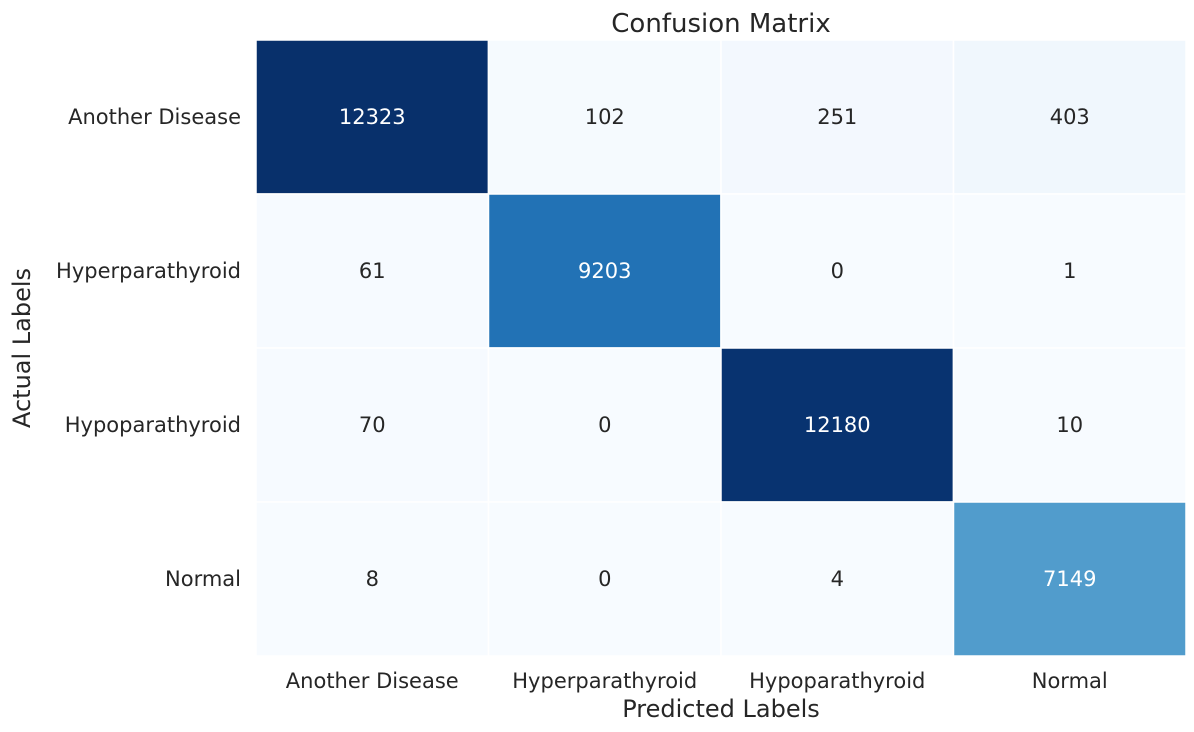  I want to click on y-tick-label: Another Disease, so click(154, 117).